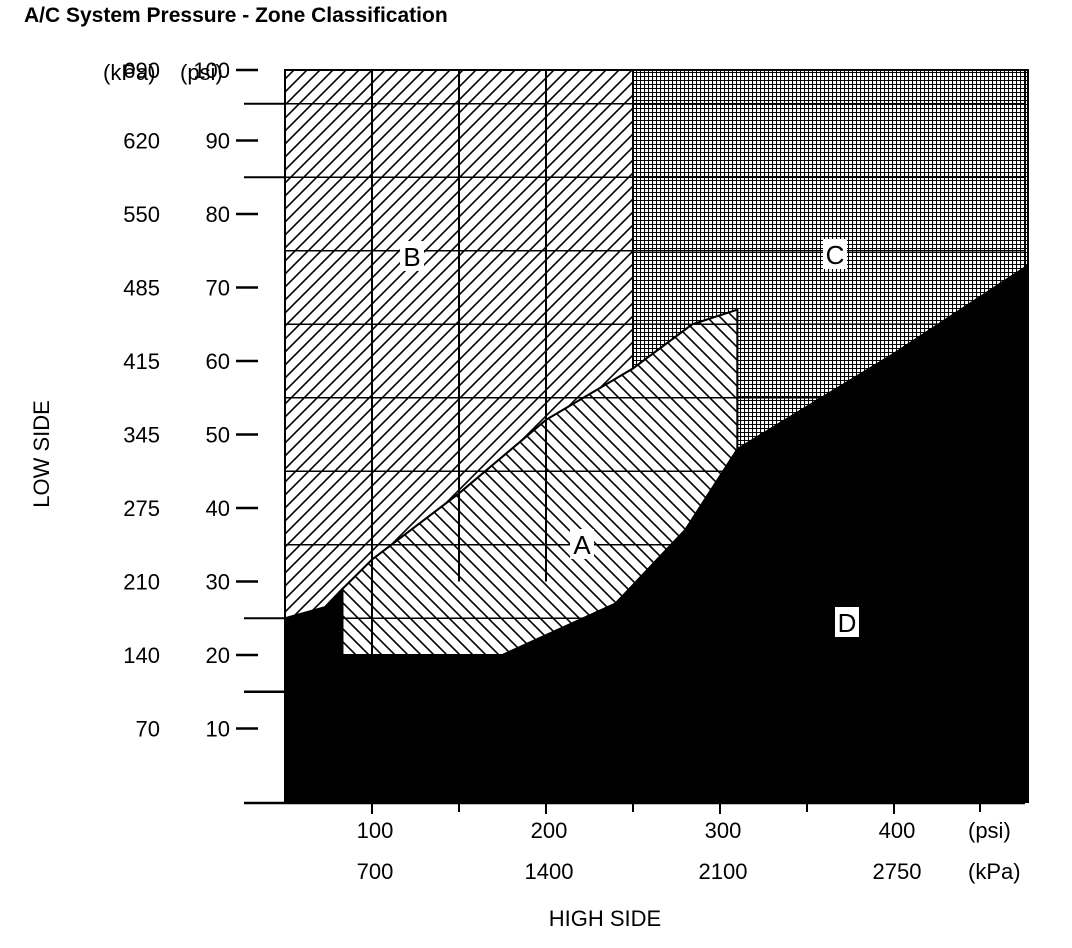 The image size is (1072, 948). What do you see at coordinates (218, 435) in the screenshot?
I see `y-tick-label-psi: 50` at bounding box center [218, 435].